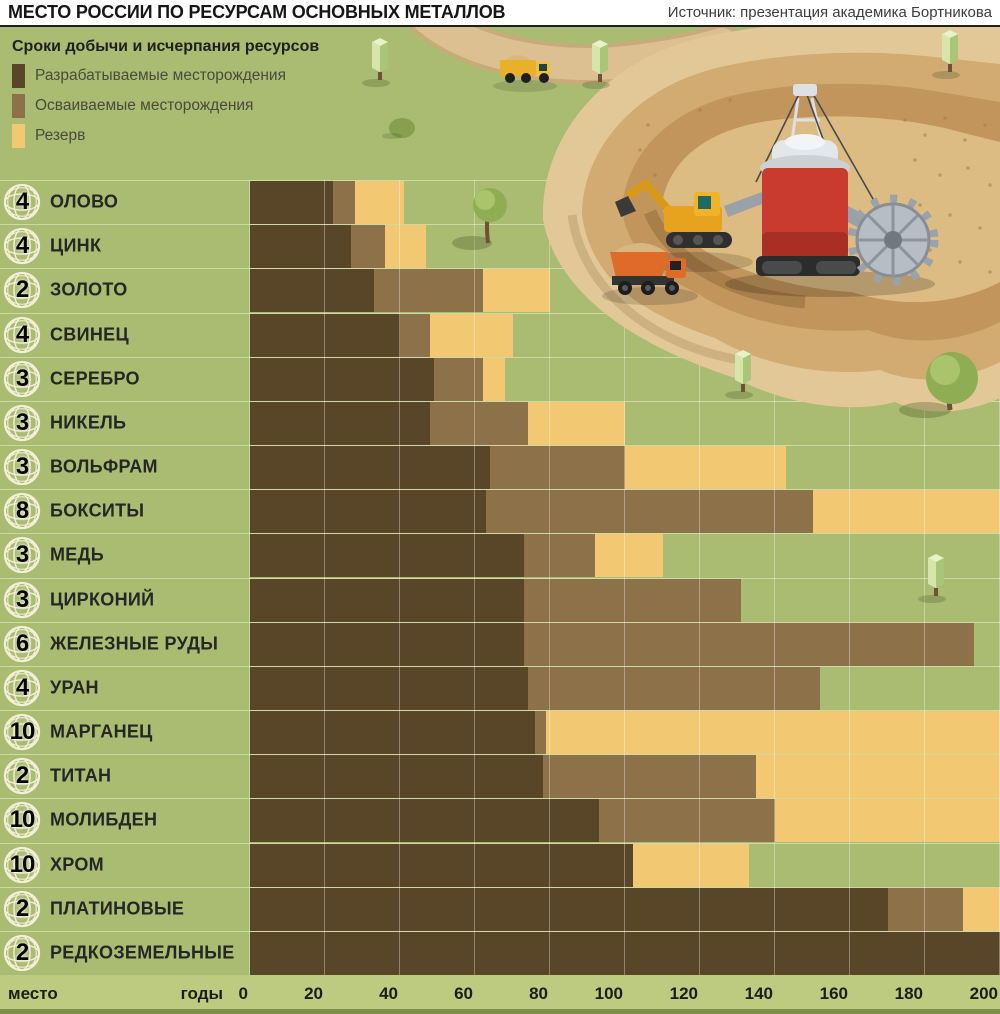  I want to click on axis-years-label: годы, so click(201, 993).